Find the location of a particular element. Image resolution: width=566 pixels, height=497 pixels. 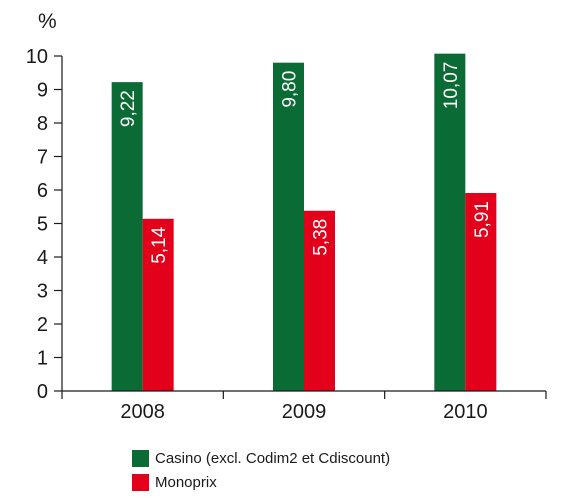

y-tick-label: 5 is located at coordinates (42, 225).